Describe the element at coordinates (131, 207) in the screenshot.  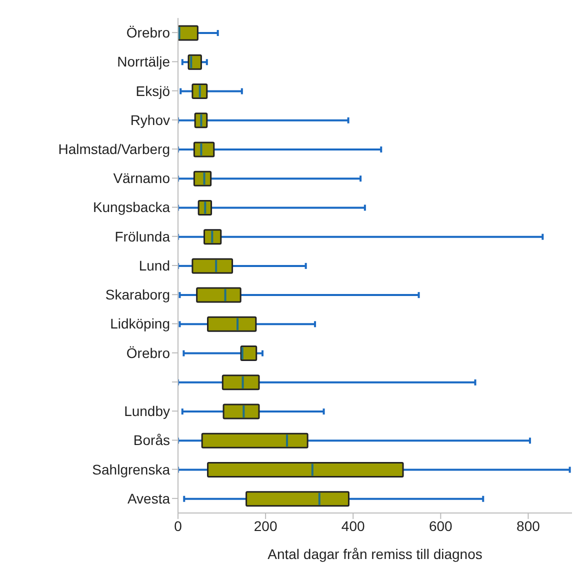
I see `y-tick-label: Kungsbacka` at that location.